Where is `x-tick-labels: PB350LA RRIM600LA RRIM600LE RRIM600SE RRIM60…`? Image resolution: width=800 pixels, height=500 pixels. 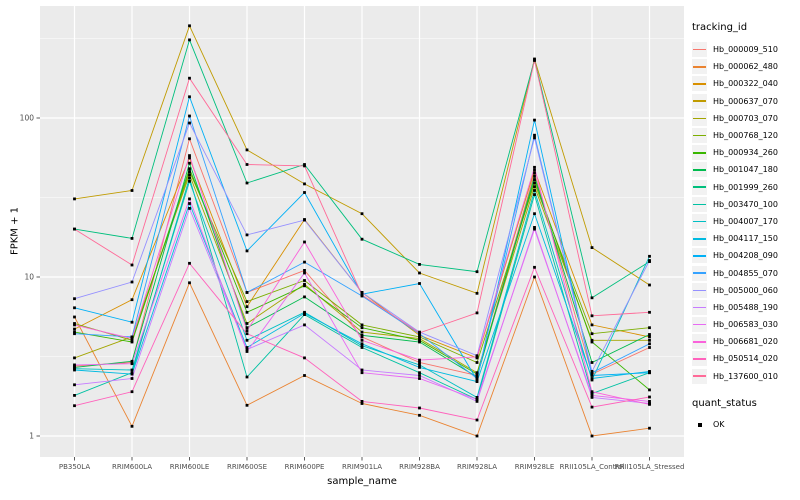
x-tick-labels: PB350LA RRIM600LA RRIM600LE RRIM600SE RRIM60… is located at coordinates (372, 467).